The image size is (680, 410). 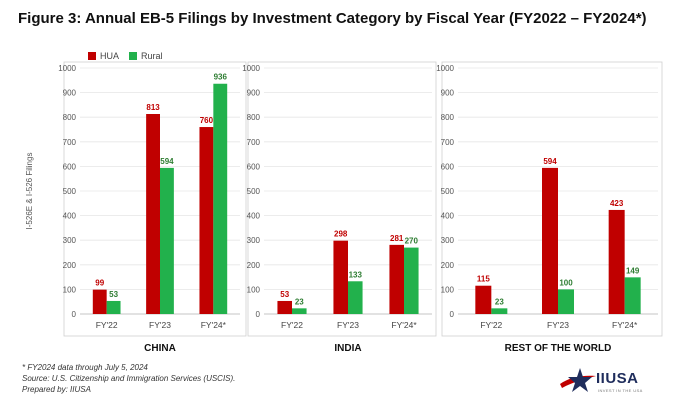 I want to click on data-label-rest-of-the-world-rural-fy-24: 149, so click(x=633, y=270).